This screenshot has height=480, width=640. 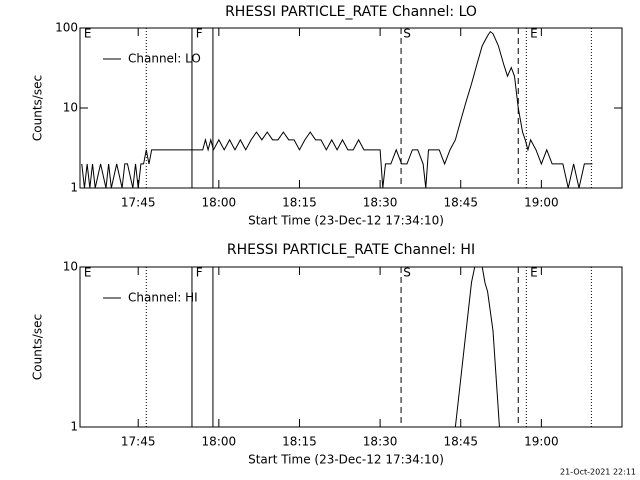 I want to click on y-tick-label: 100, so click(x=66, y=28).